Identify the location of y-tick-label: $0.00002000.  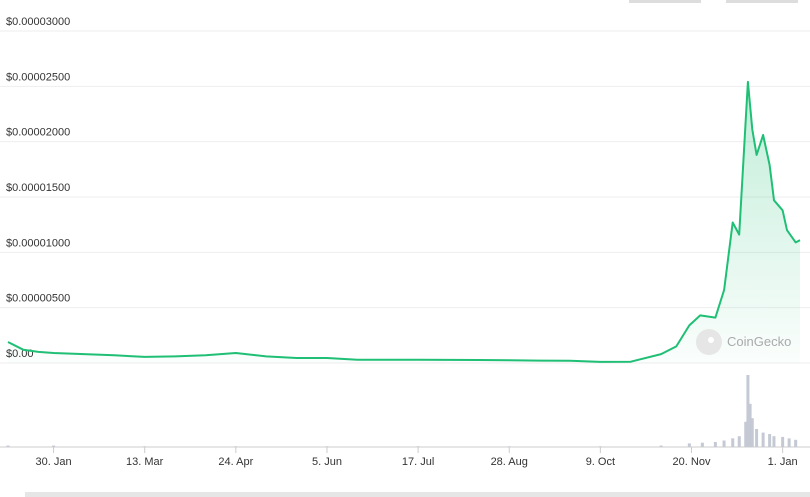
(38, 133).